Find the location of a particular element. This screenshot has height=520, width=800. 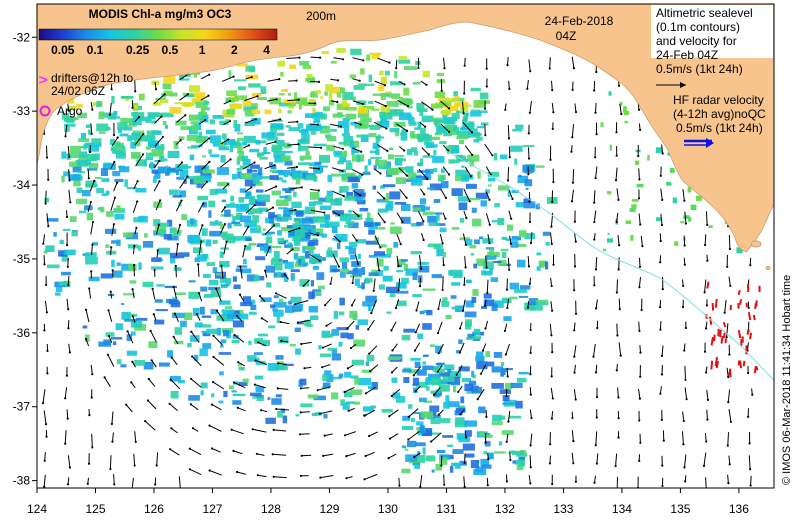

hf-radar-vector is located at coordinates (722, 339).